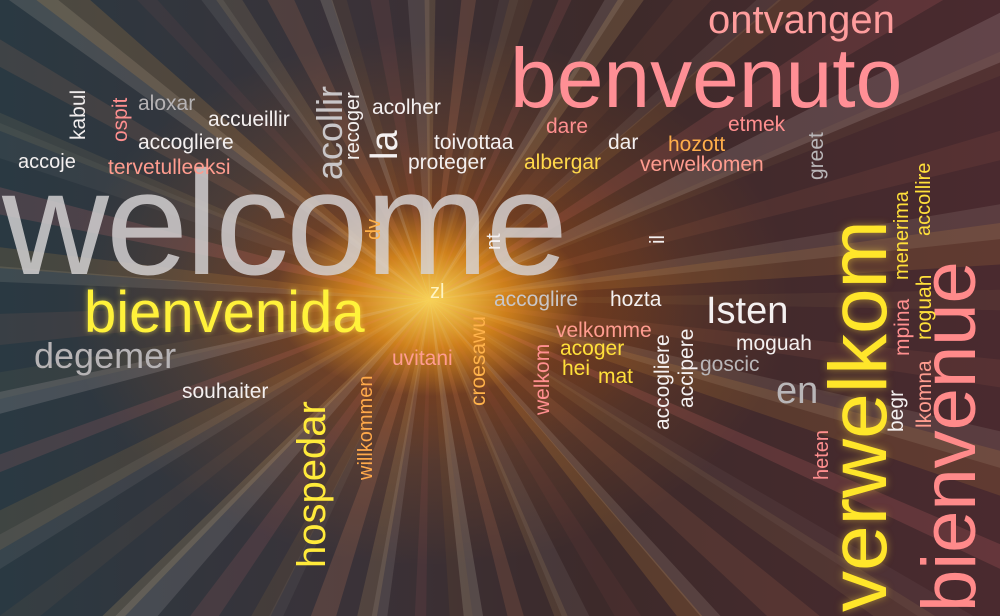 The image size is (1000, 616). I want to click on word-begr: begr, so click(896, 410).